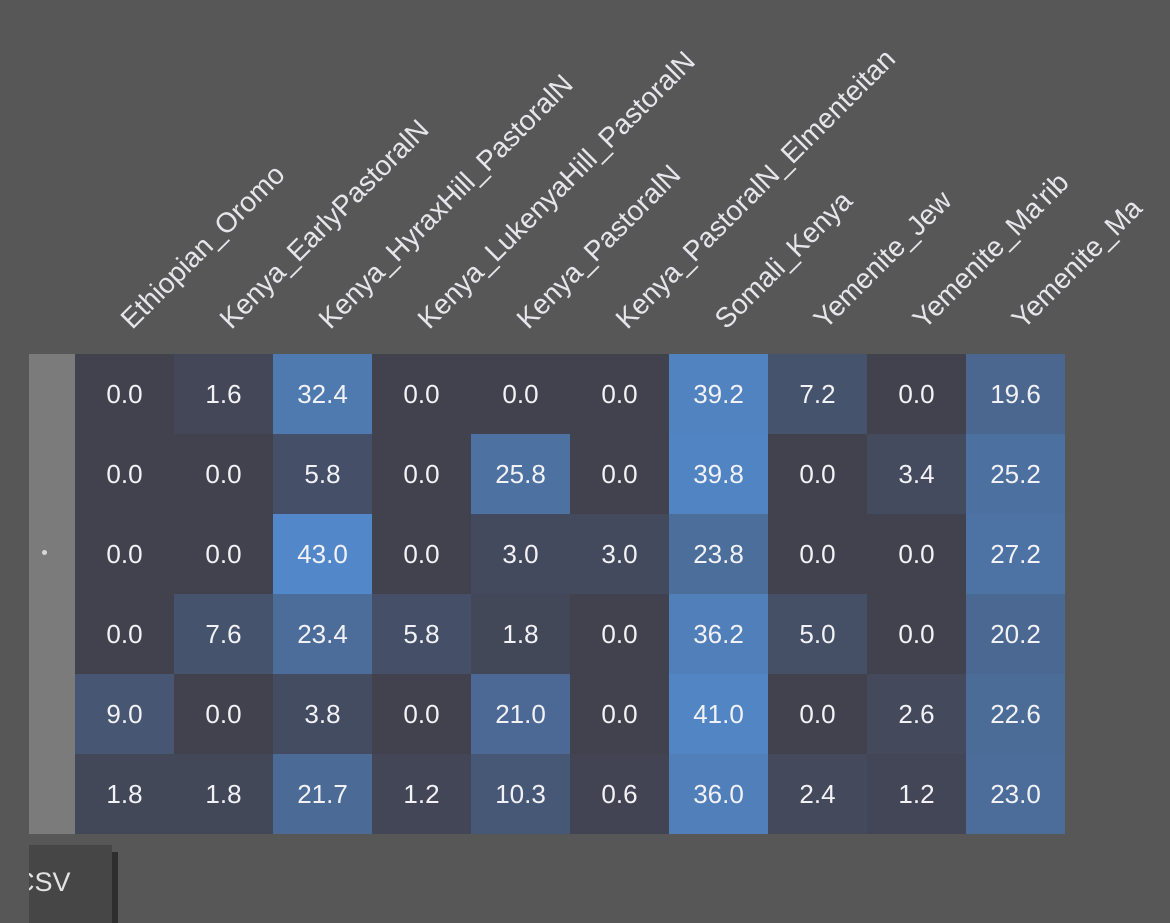  What do you see at coordinates (1015, 714) in the screenshot?
I see `heatmap-cell: 22.6` at bounding box center [1015, 714].